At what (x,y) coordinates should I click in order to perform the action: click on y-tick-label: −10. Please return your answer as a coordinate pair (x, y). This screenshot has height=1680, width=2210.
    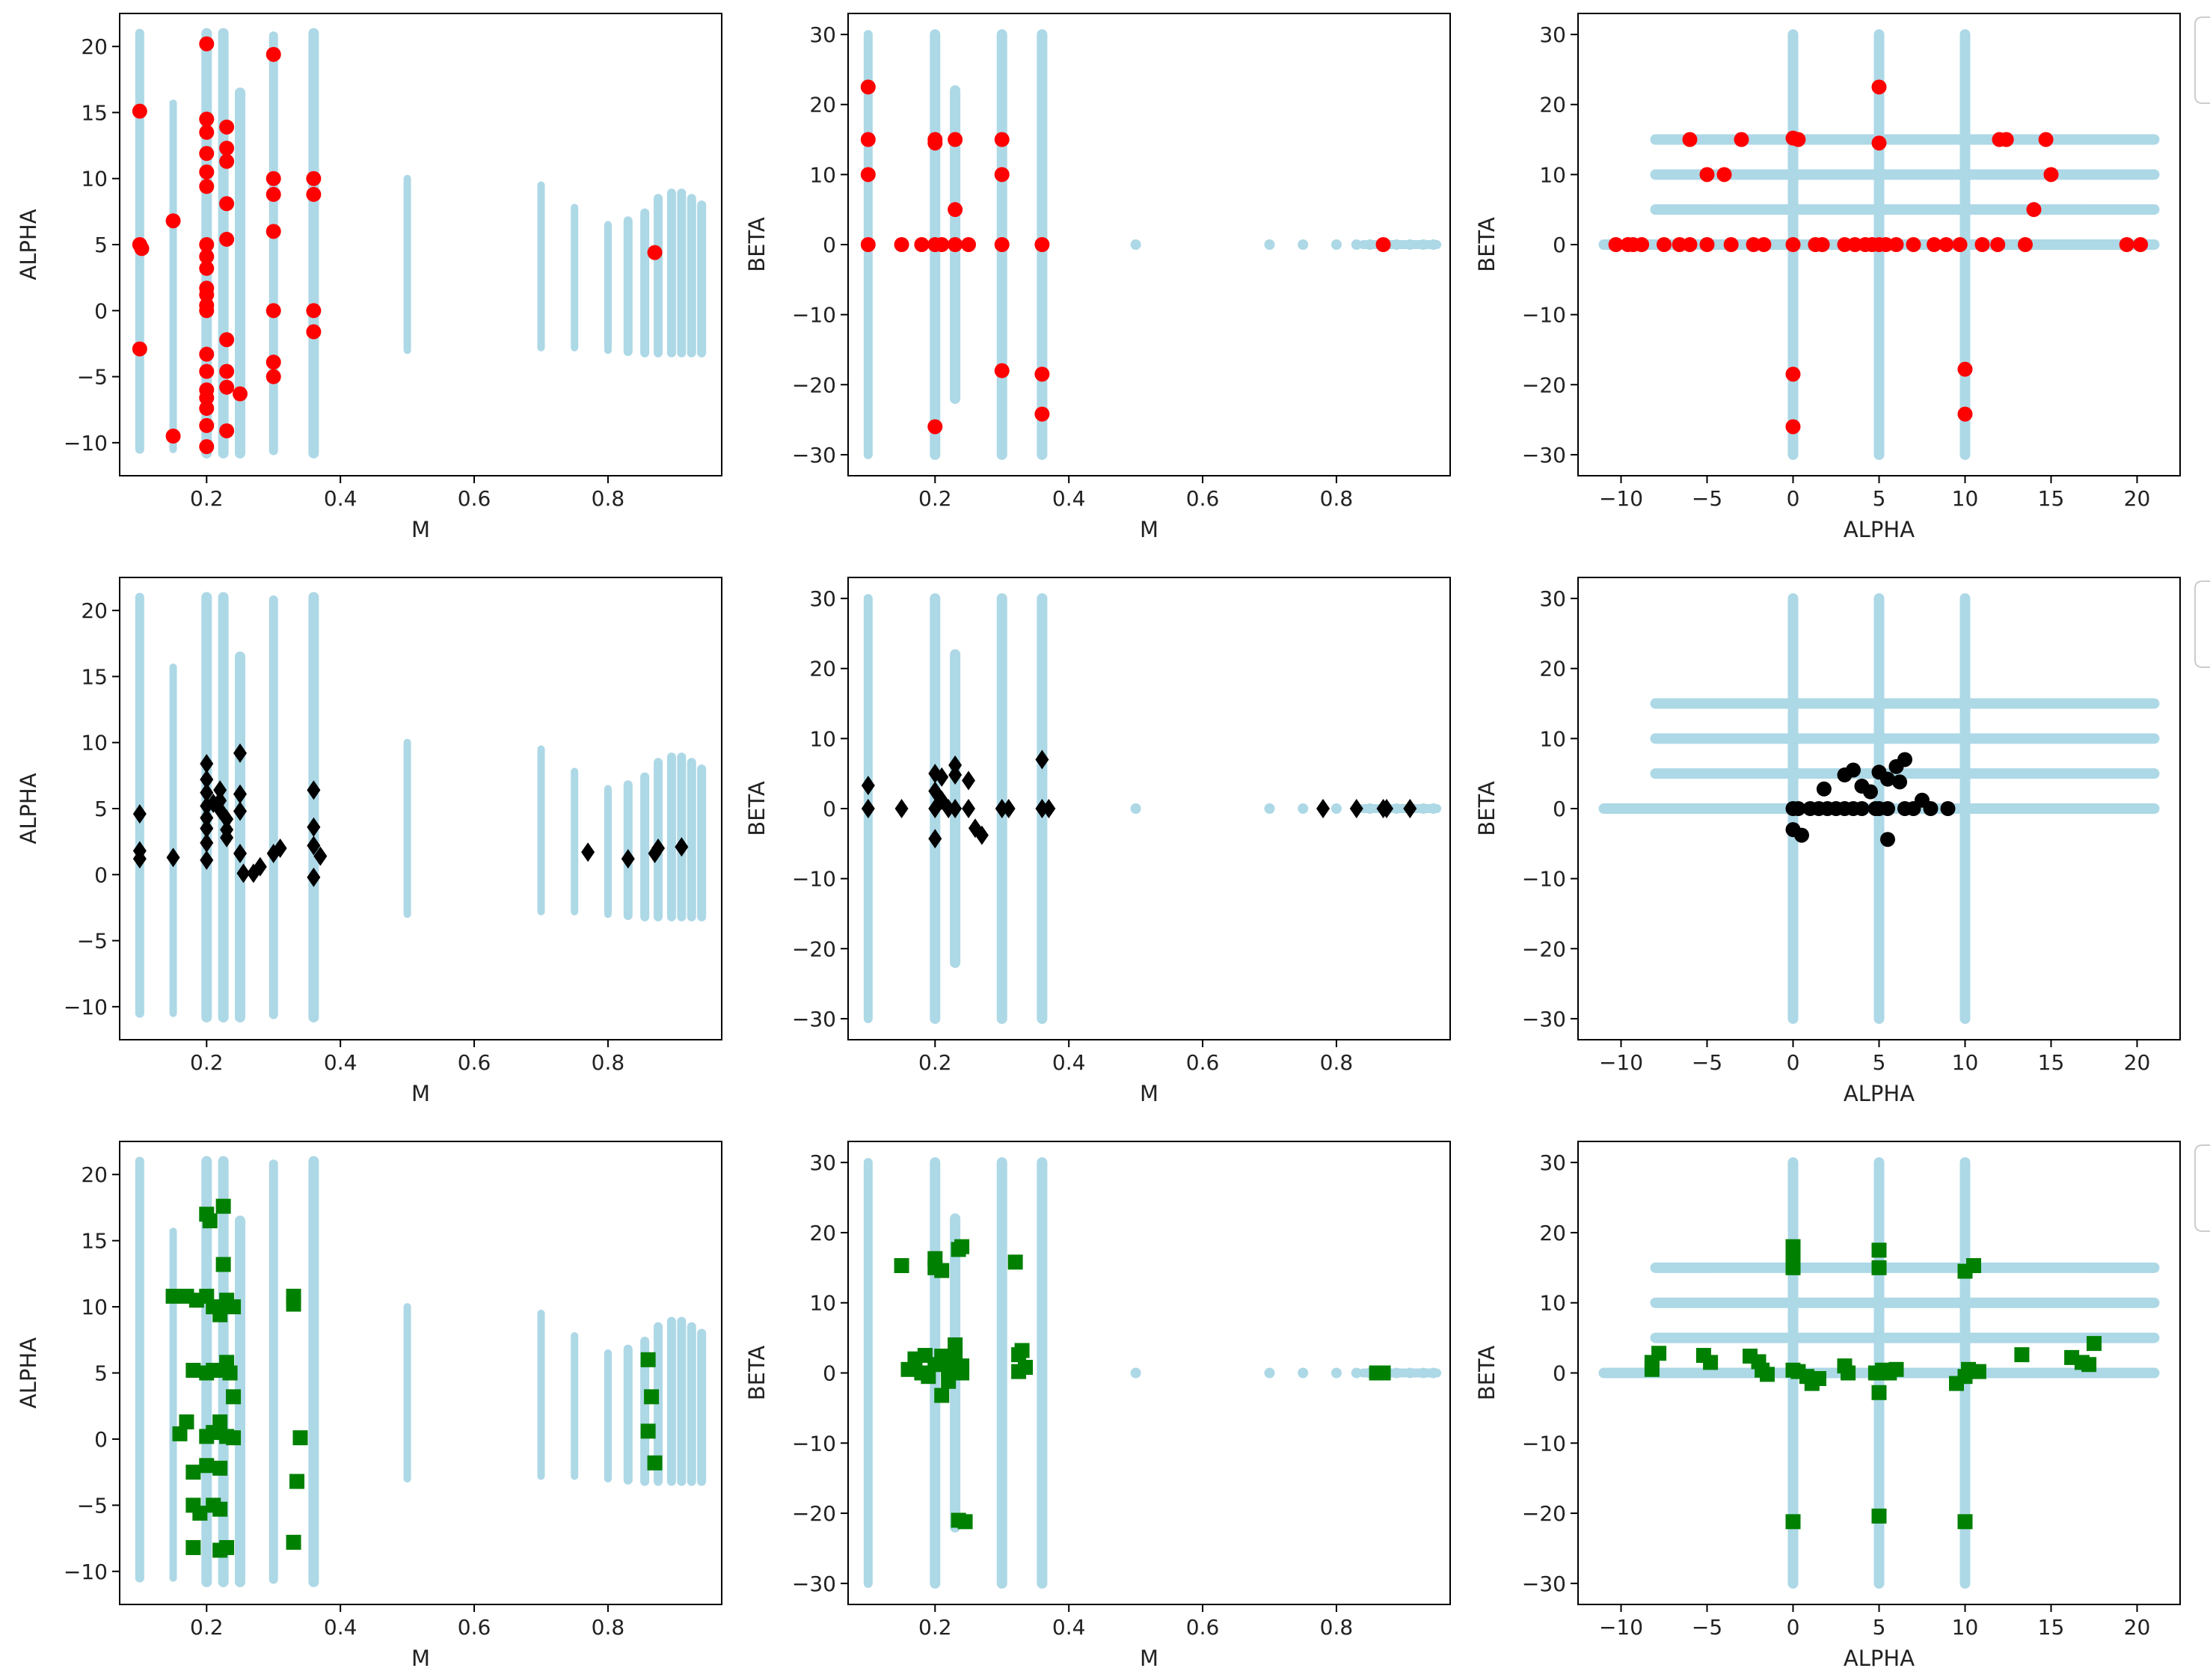
    Looking at the image, I should click on (814, 315).